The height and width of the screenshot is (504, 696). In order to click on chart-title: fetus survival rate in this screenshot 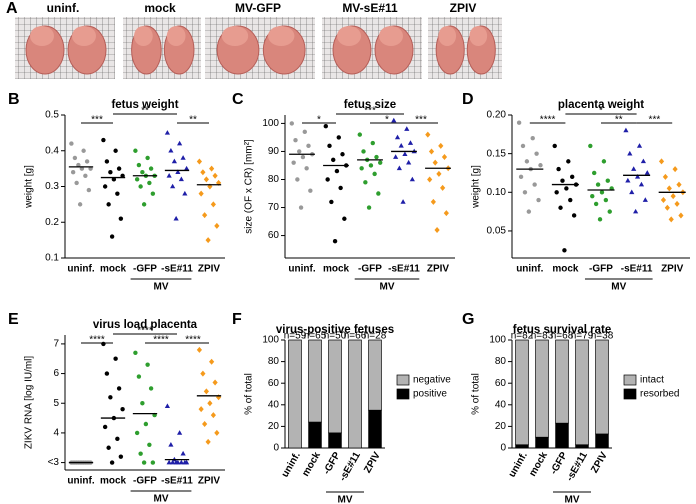, I will do `click(562, 330)`.